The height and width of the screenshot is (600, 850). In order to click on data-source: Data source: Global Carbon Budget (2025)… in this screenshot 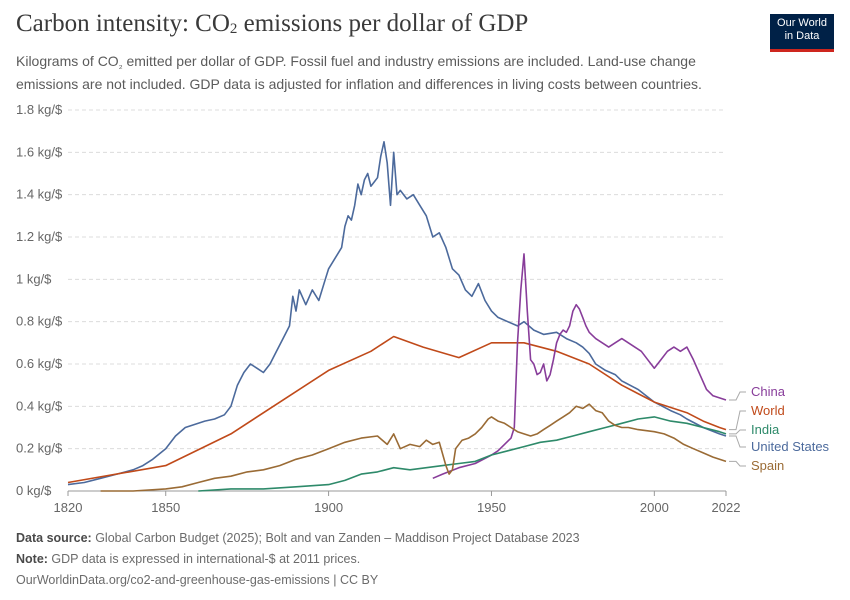, I will do `click(298, 538)`.